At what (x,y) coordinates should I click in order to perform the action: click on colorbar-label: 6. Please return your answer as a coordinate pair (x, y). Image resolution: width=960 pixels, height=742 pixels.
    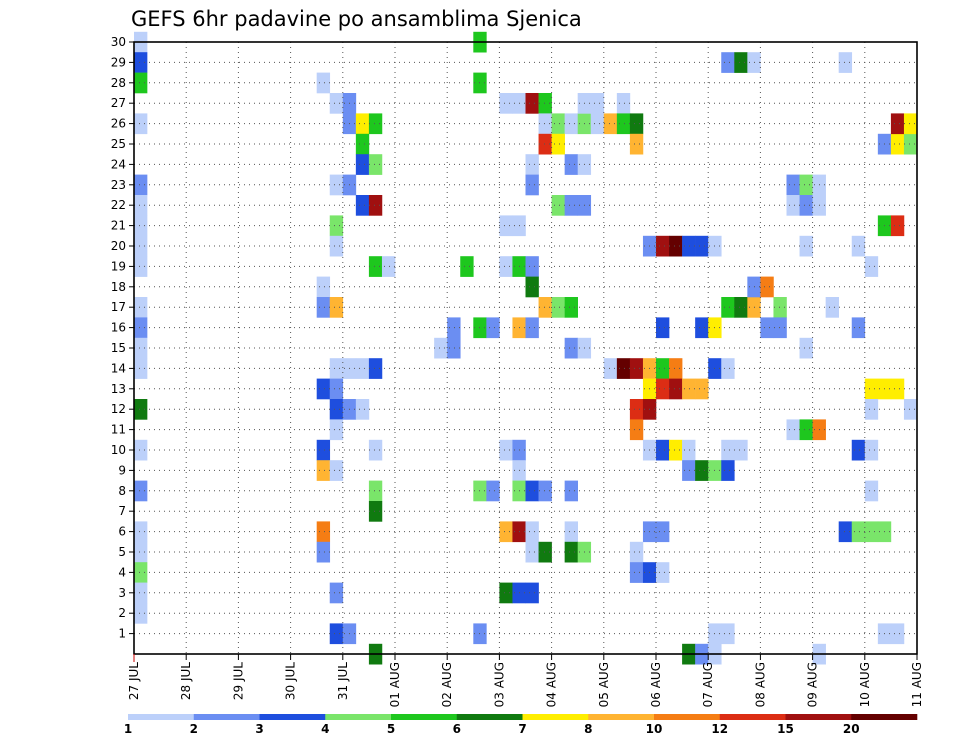
    Looking at the image, I should click on (457, 729).